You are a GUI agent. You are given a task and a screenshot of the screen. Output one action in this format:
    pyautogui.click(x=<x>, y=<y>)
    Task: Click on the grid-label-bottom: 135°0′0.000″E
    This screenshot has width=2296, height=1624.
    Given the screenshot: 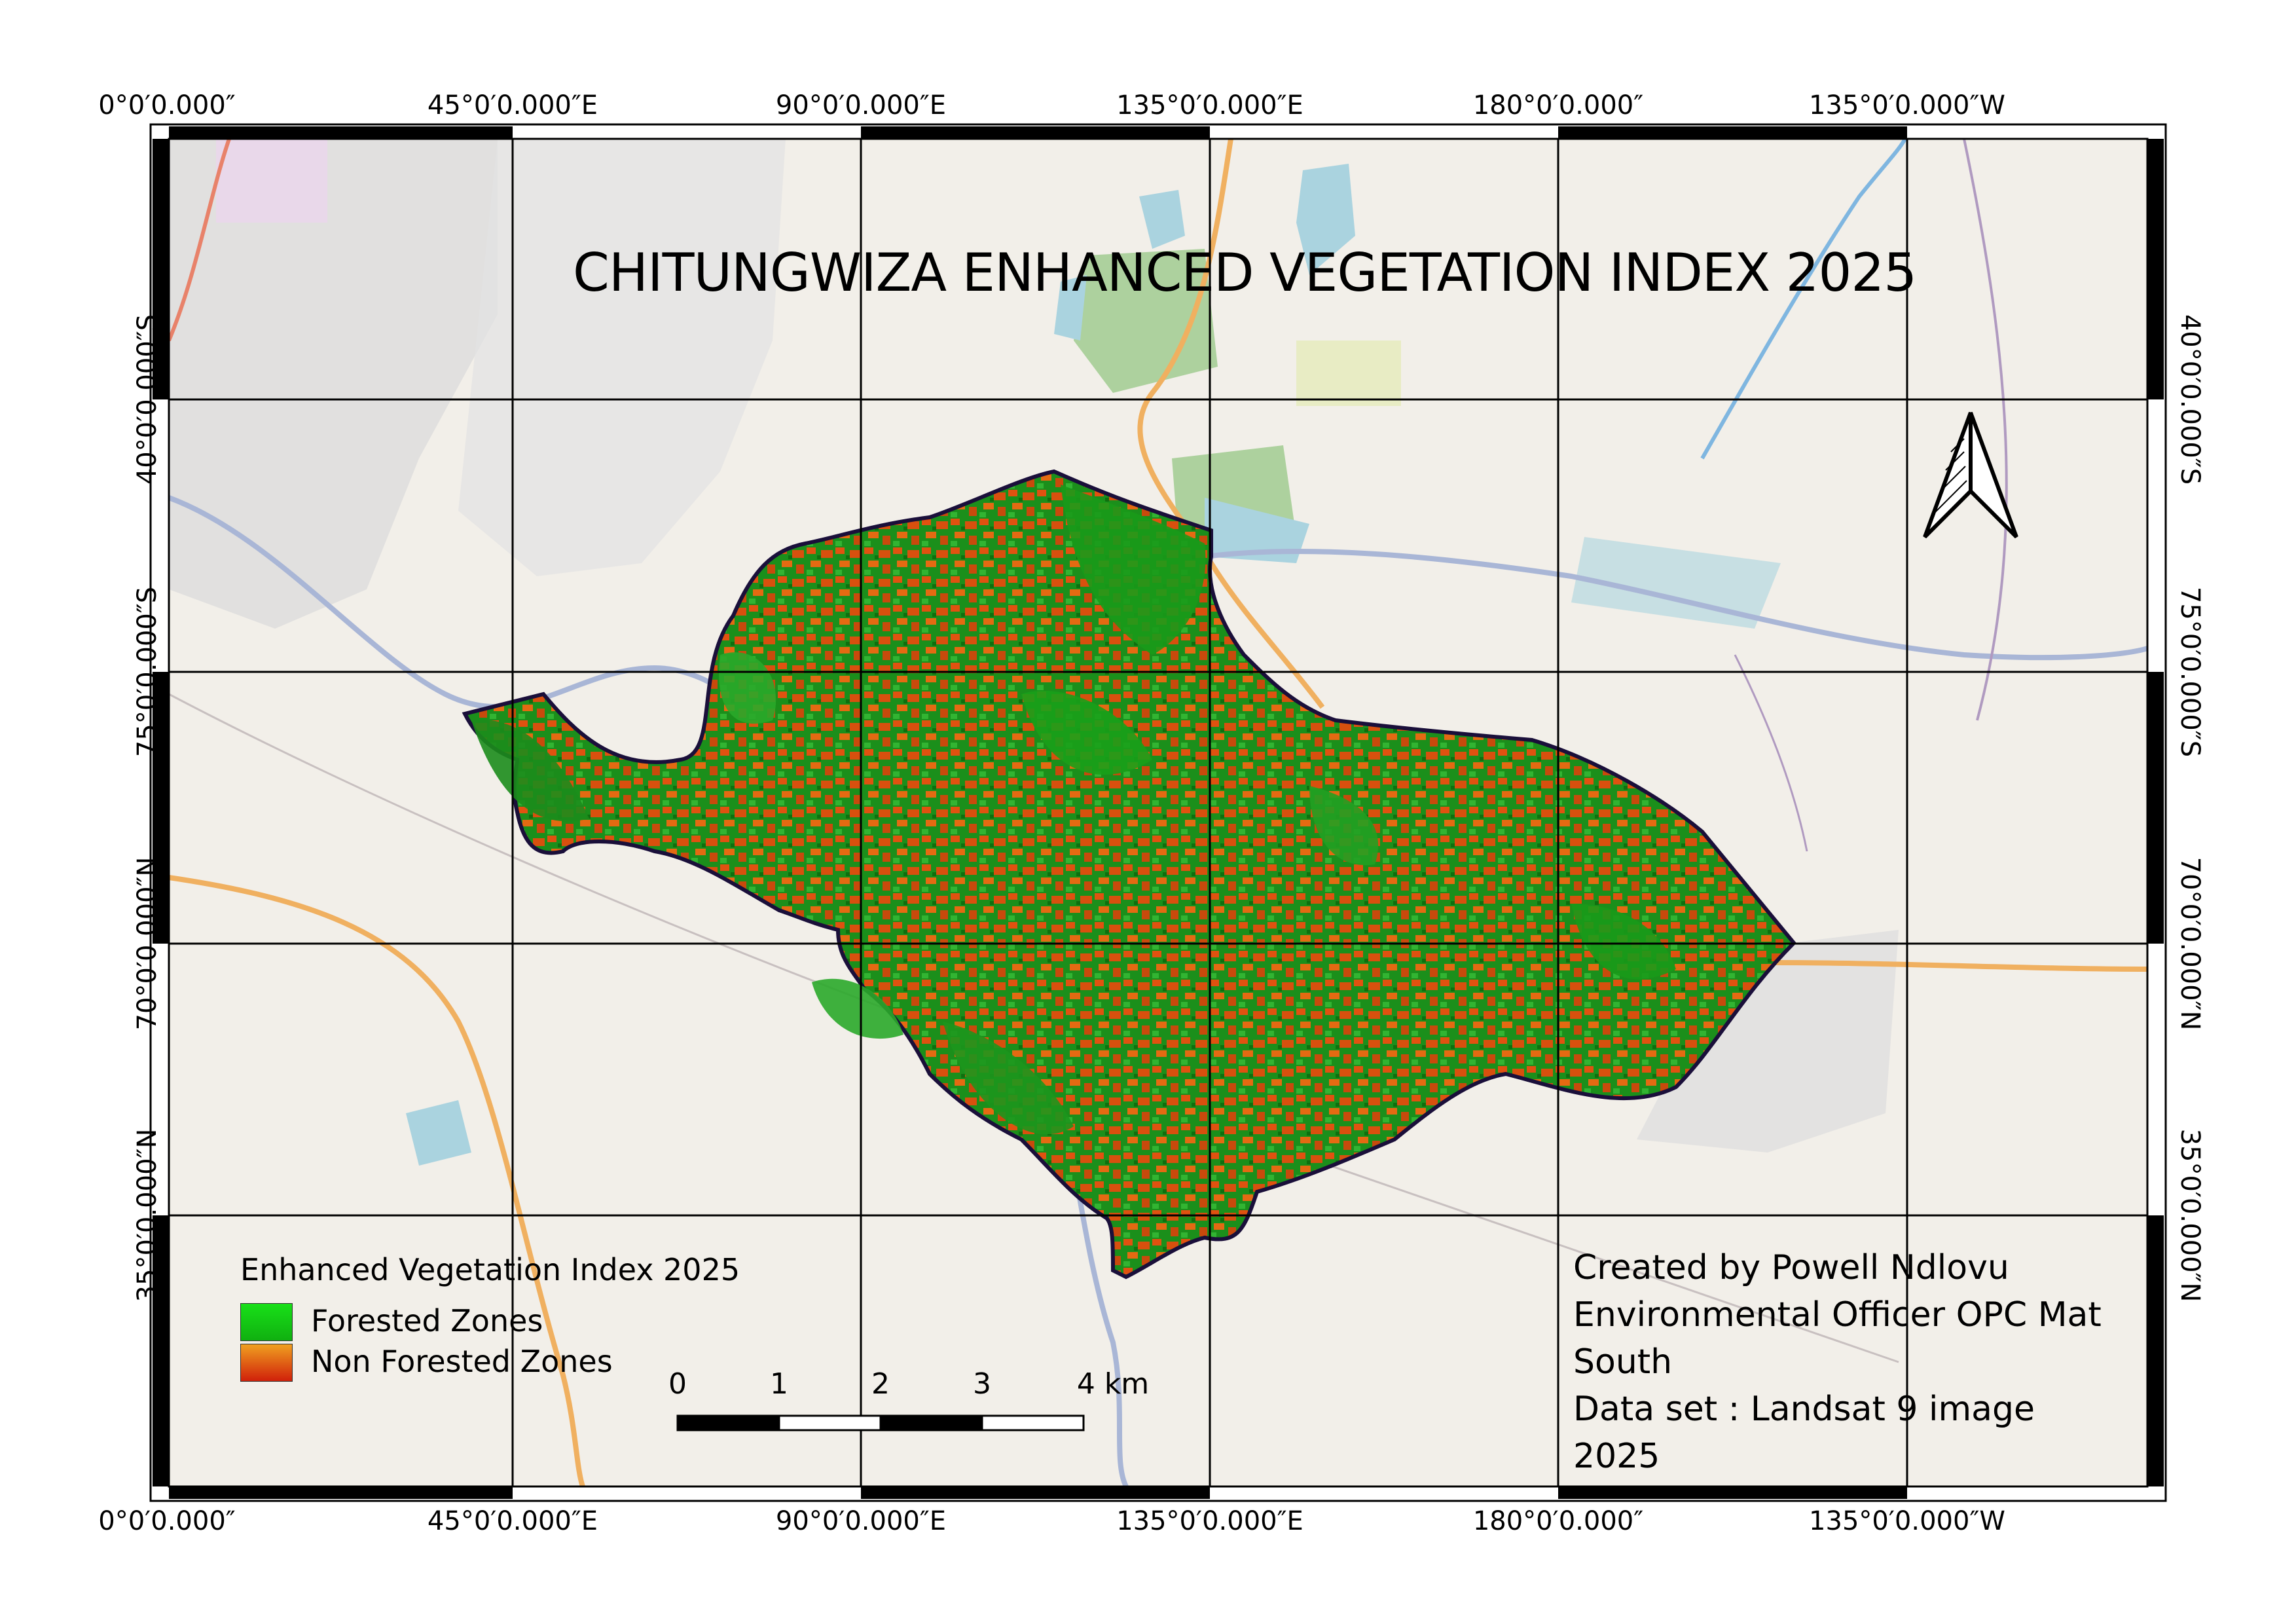 What is the action you would take?
    pyautogui.click(x=1209, y=1521)
    